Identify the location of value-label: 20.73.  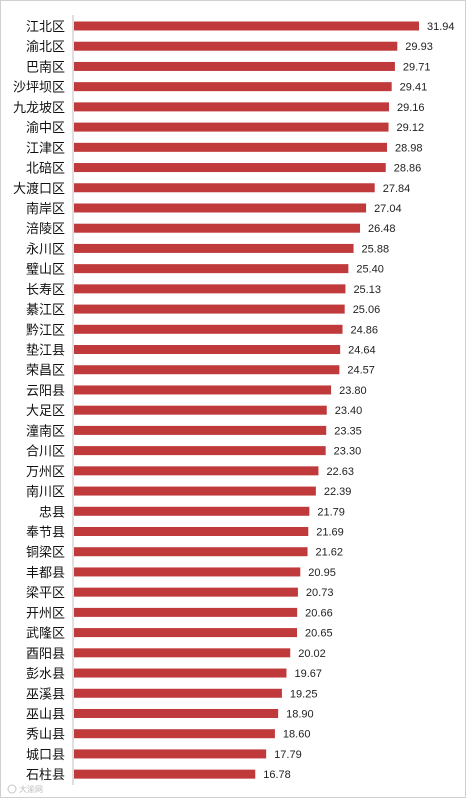
(320, 593).